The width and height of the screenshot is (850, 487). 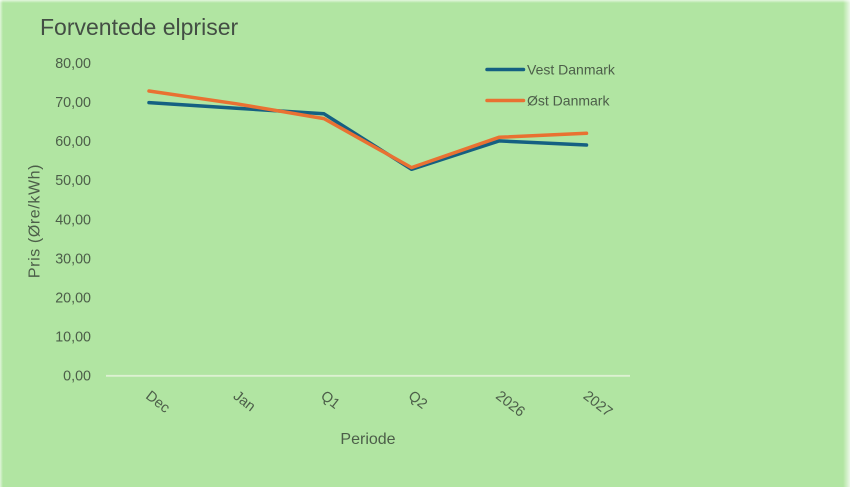 What do you see at coordinates (417, 400) in the screenshot?
I see `svg-text: Q2` at bounding box center [417, 400].